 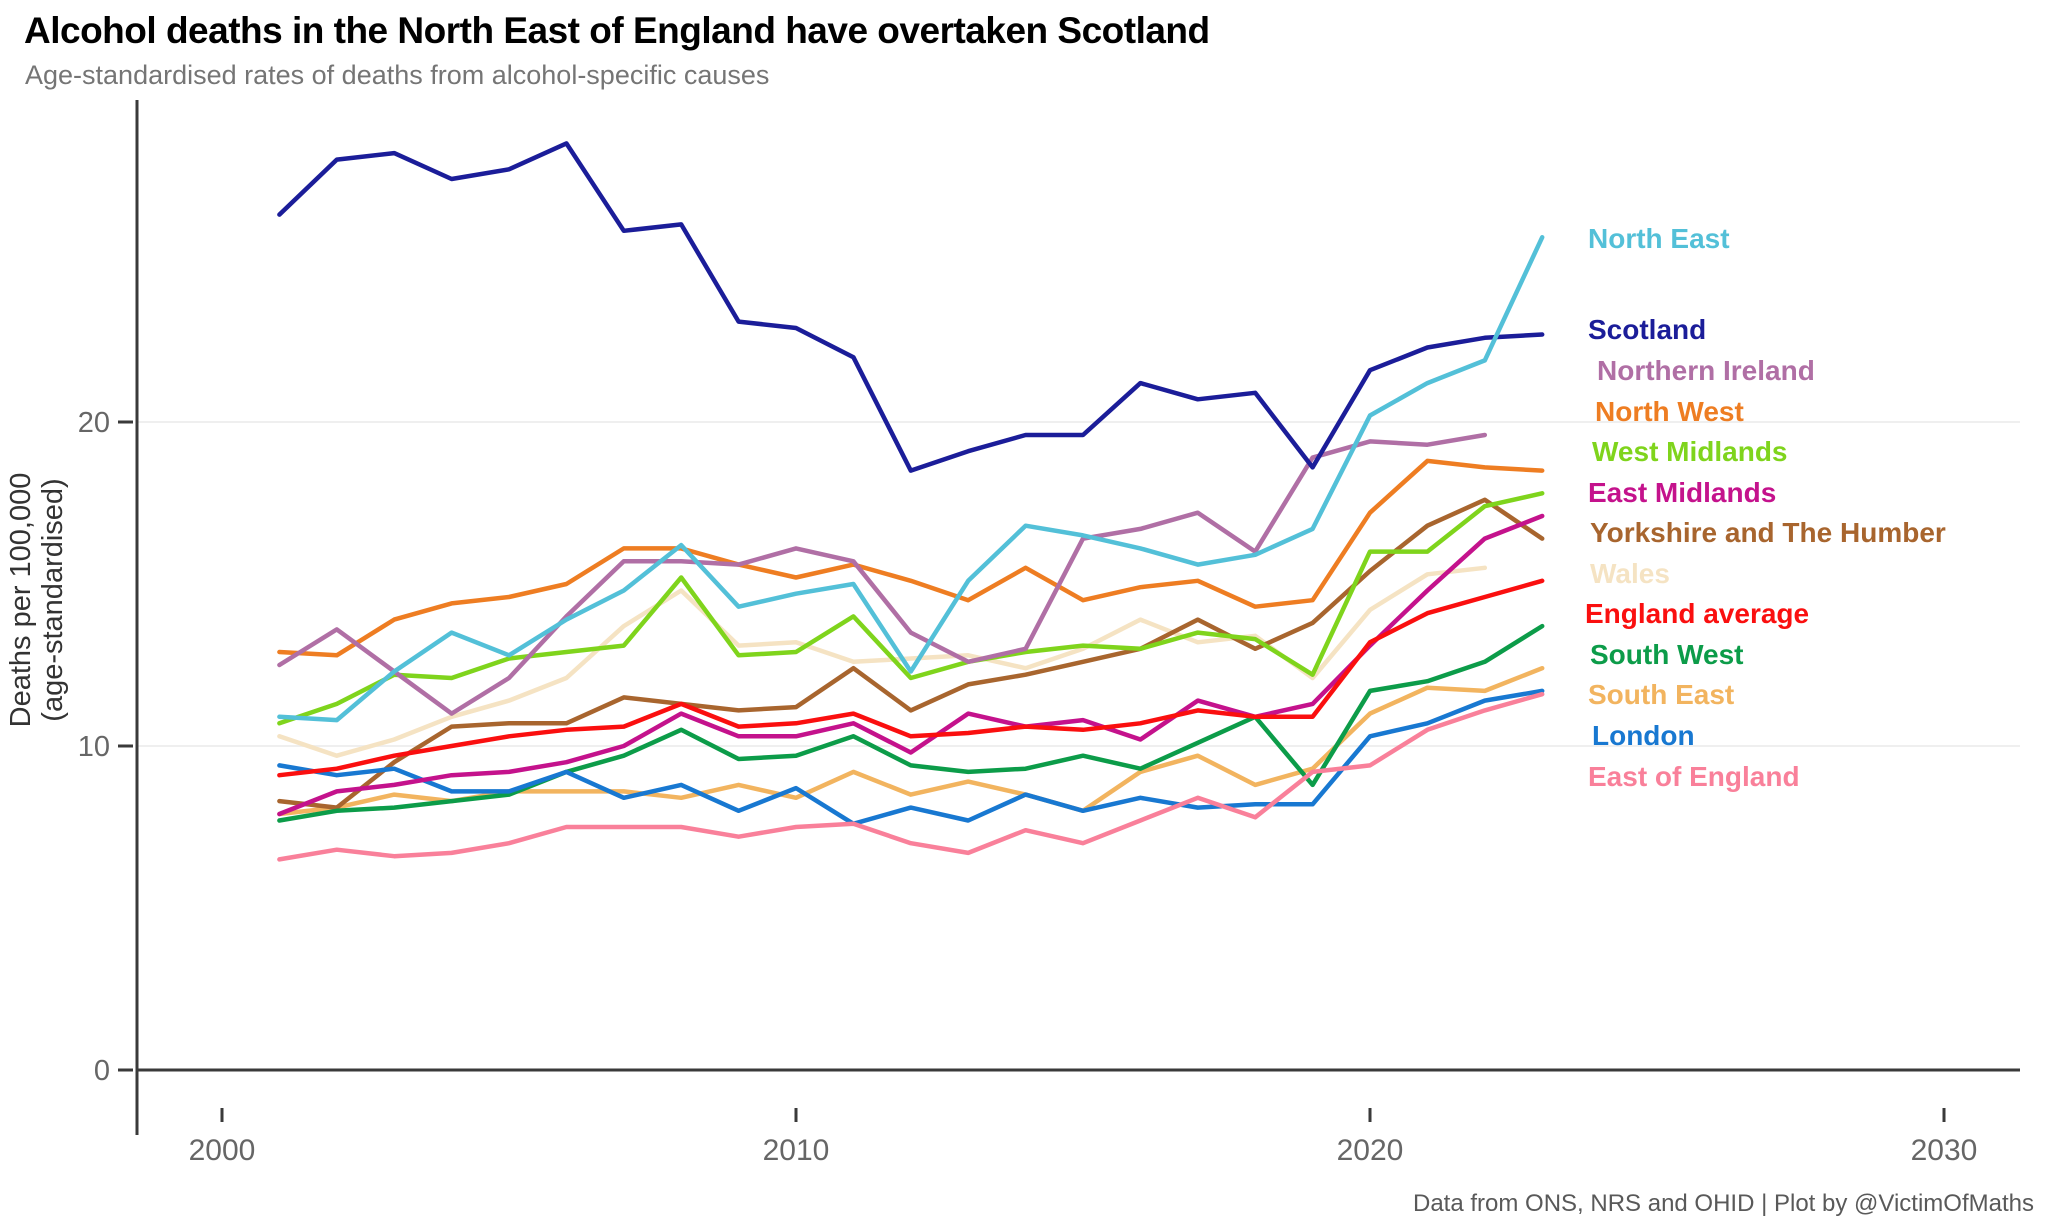 What do you see at coordinates (1647, 329) in the screenshot?
I see `legend-label-scotland: Scotland` at bounding box center [1647, 329].